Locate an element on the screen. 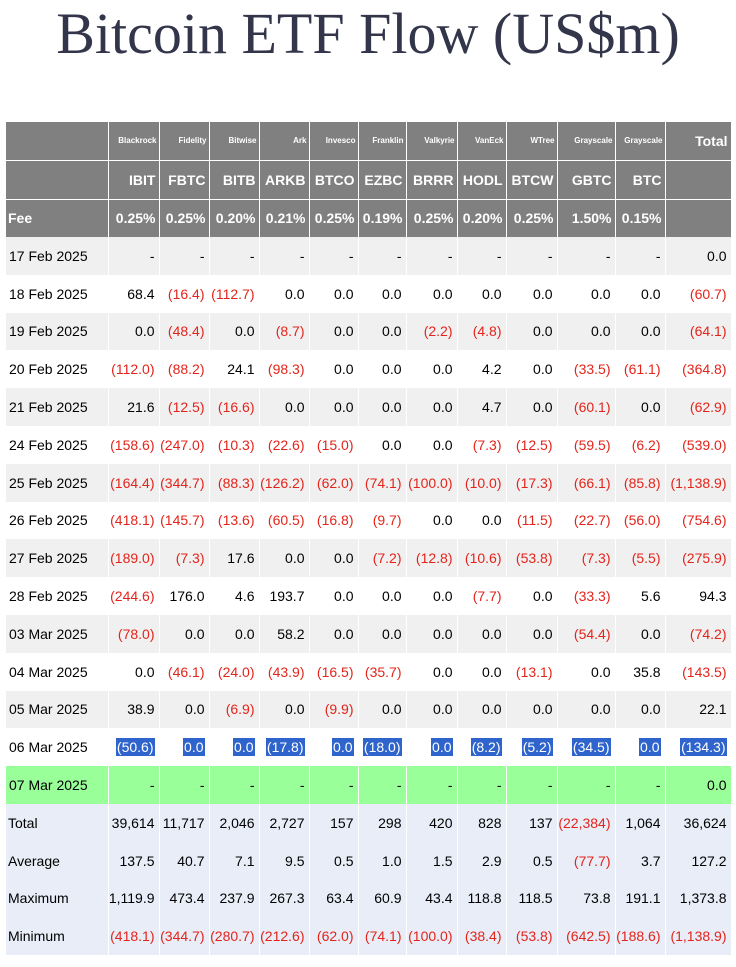 The height and width of the screenshot is (967, 736). flow-value: 176.0 is located at coordinates (187, 596).